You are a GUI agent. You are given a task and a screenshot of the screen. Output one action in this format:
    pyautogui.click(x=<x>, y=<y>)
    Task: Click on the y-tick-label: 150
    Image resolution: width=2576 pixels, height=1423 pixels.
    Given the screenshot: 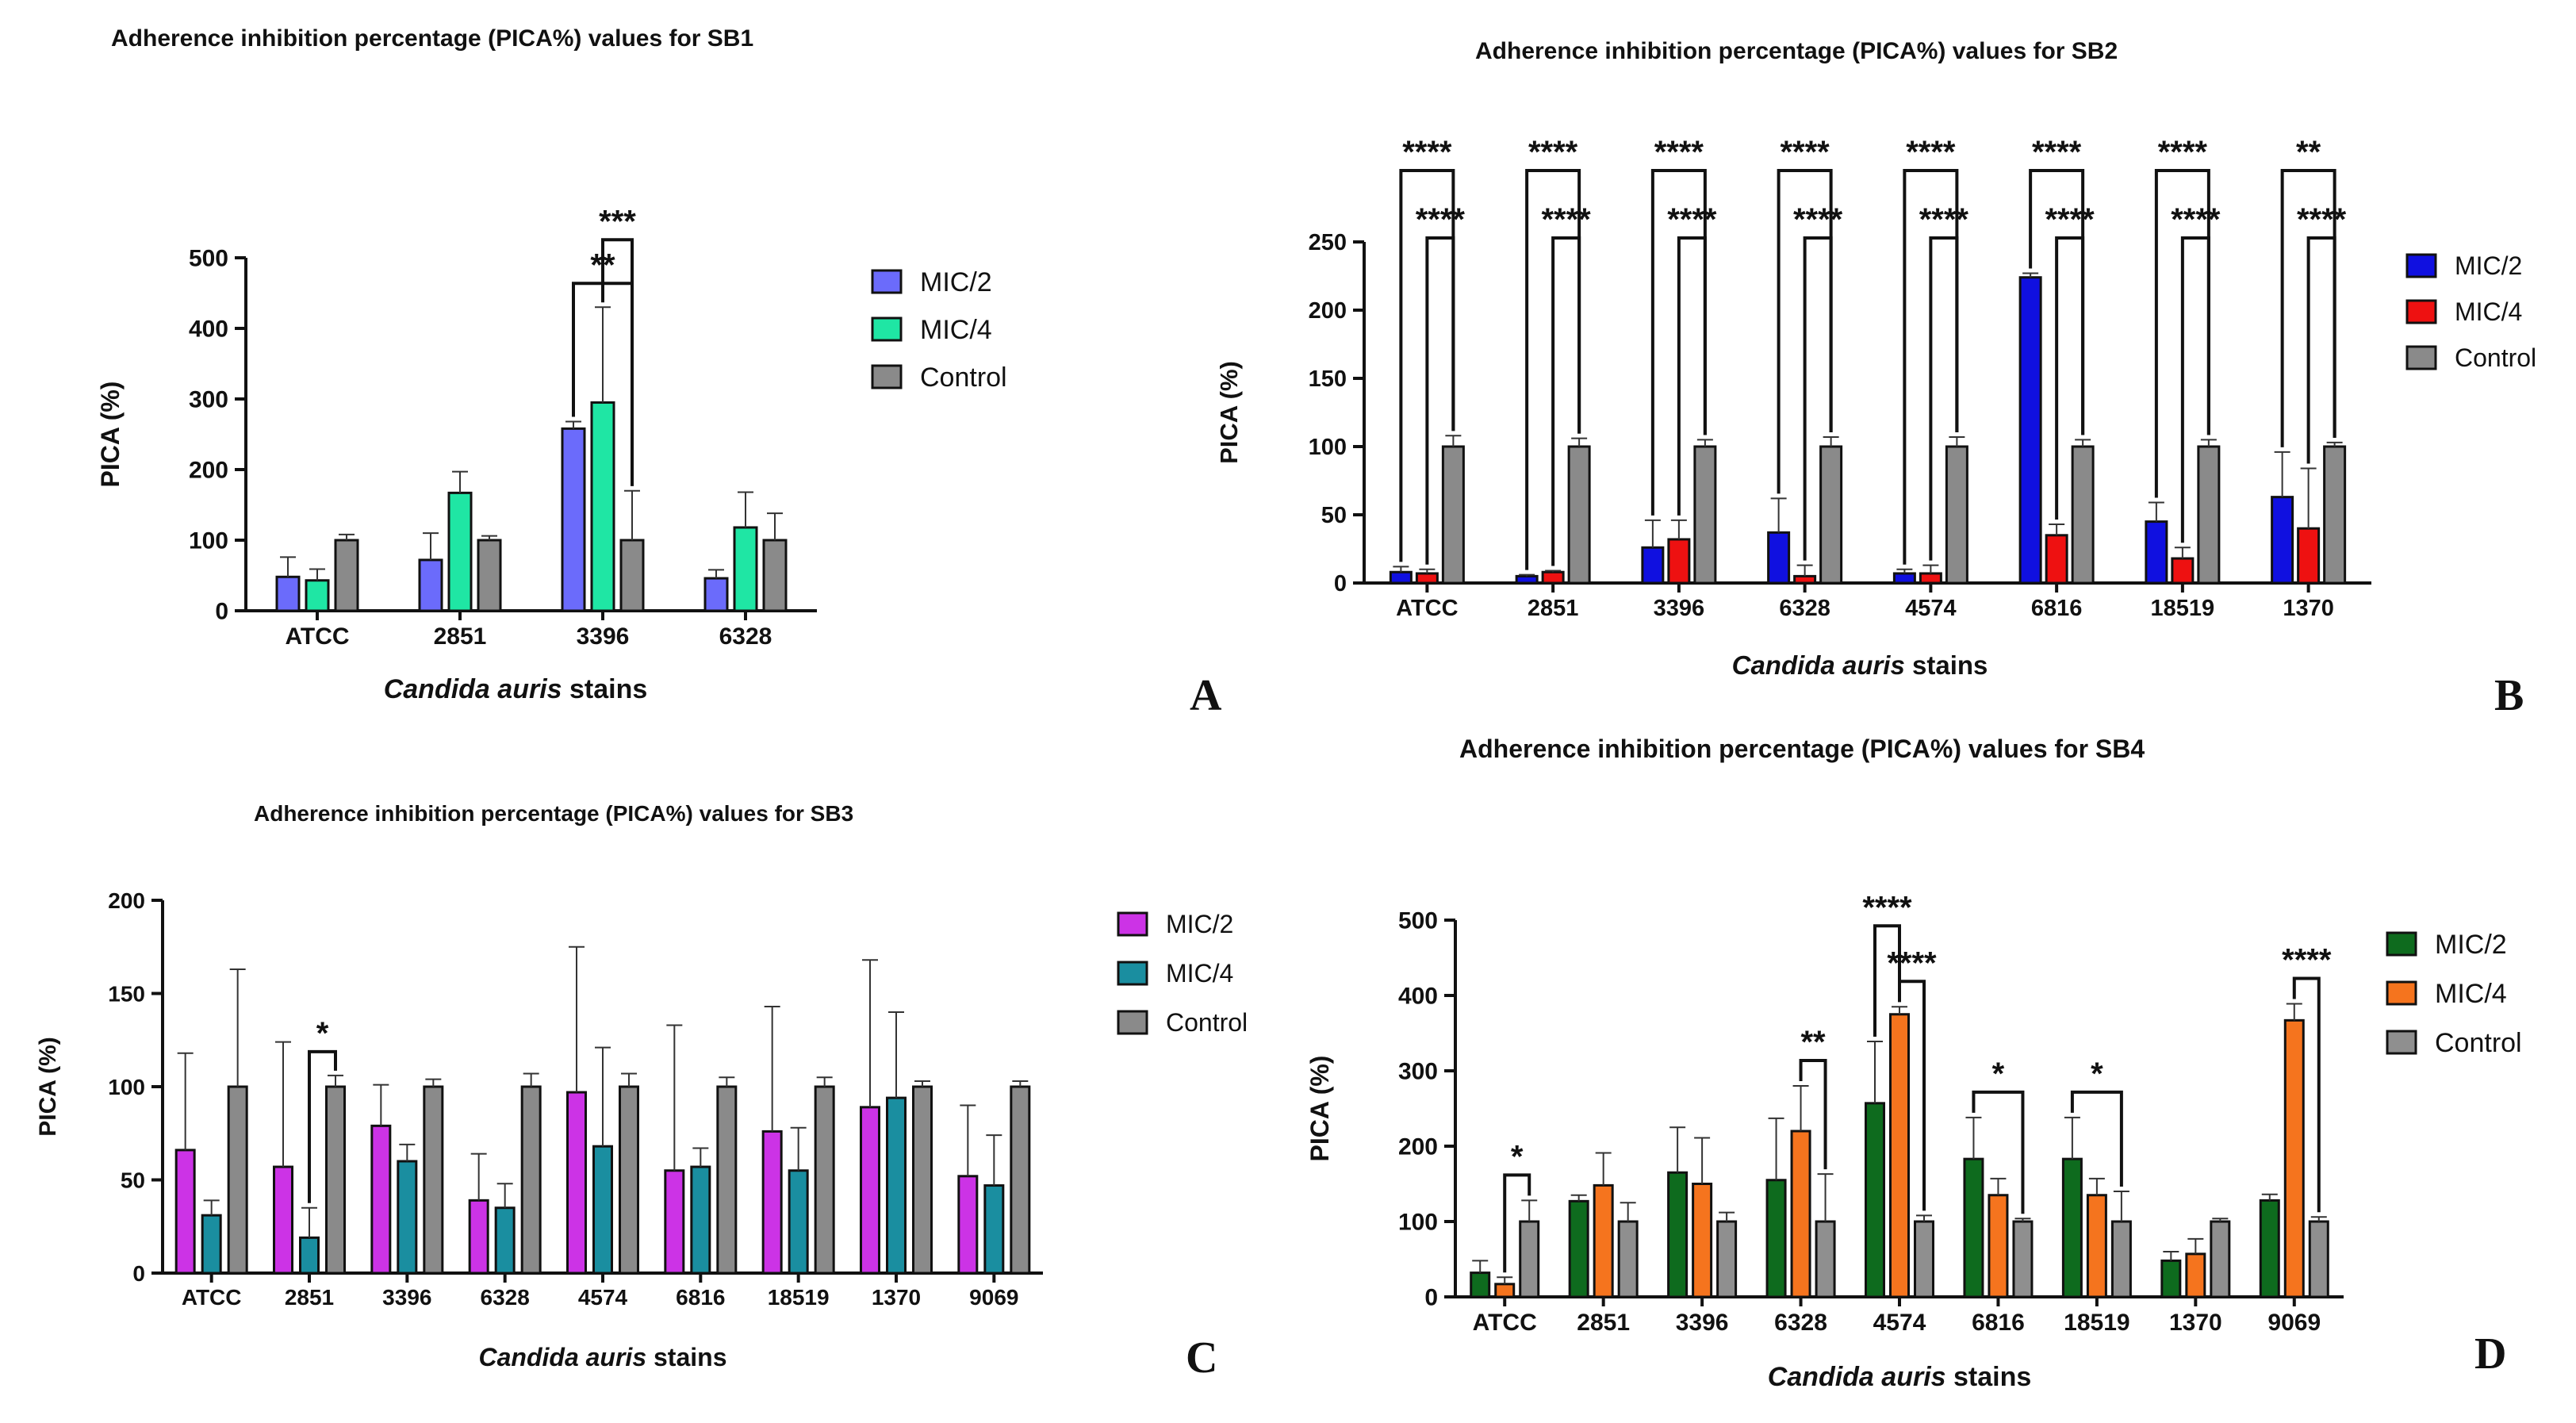 What is the action you would take?
    pyautogui.click(x=1328, y=379)
    